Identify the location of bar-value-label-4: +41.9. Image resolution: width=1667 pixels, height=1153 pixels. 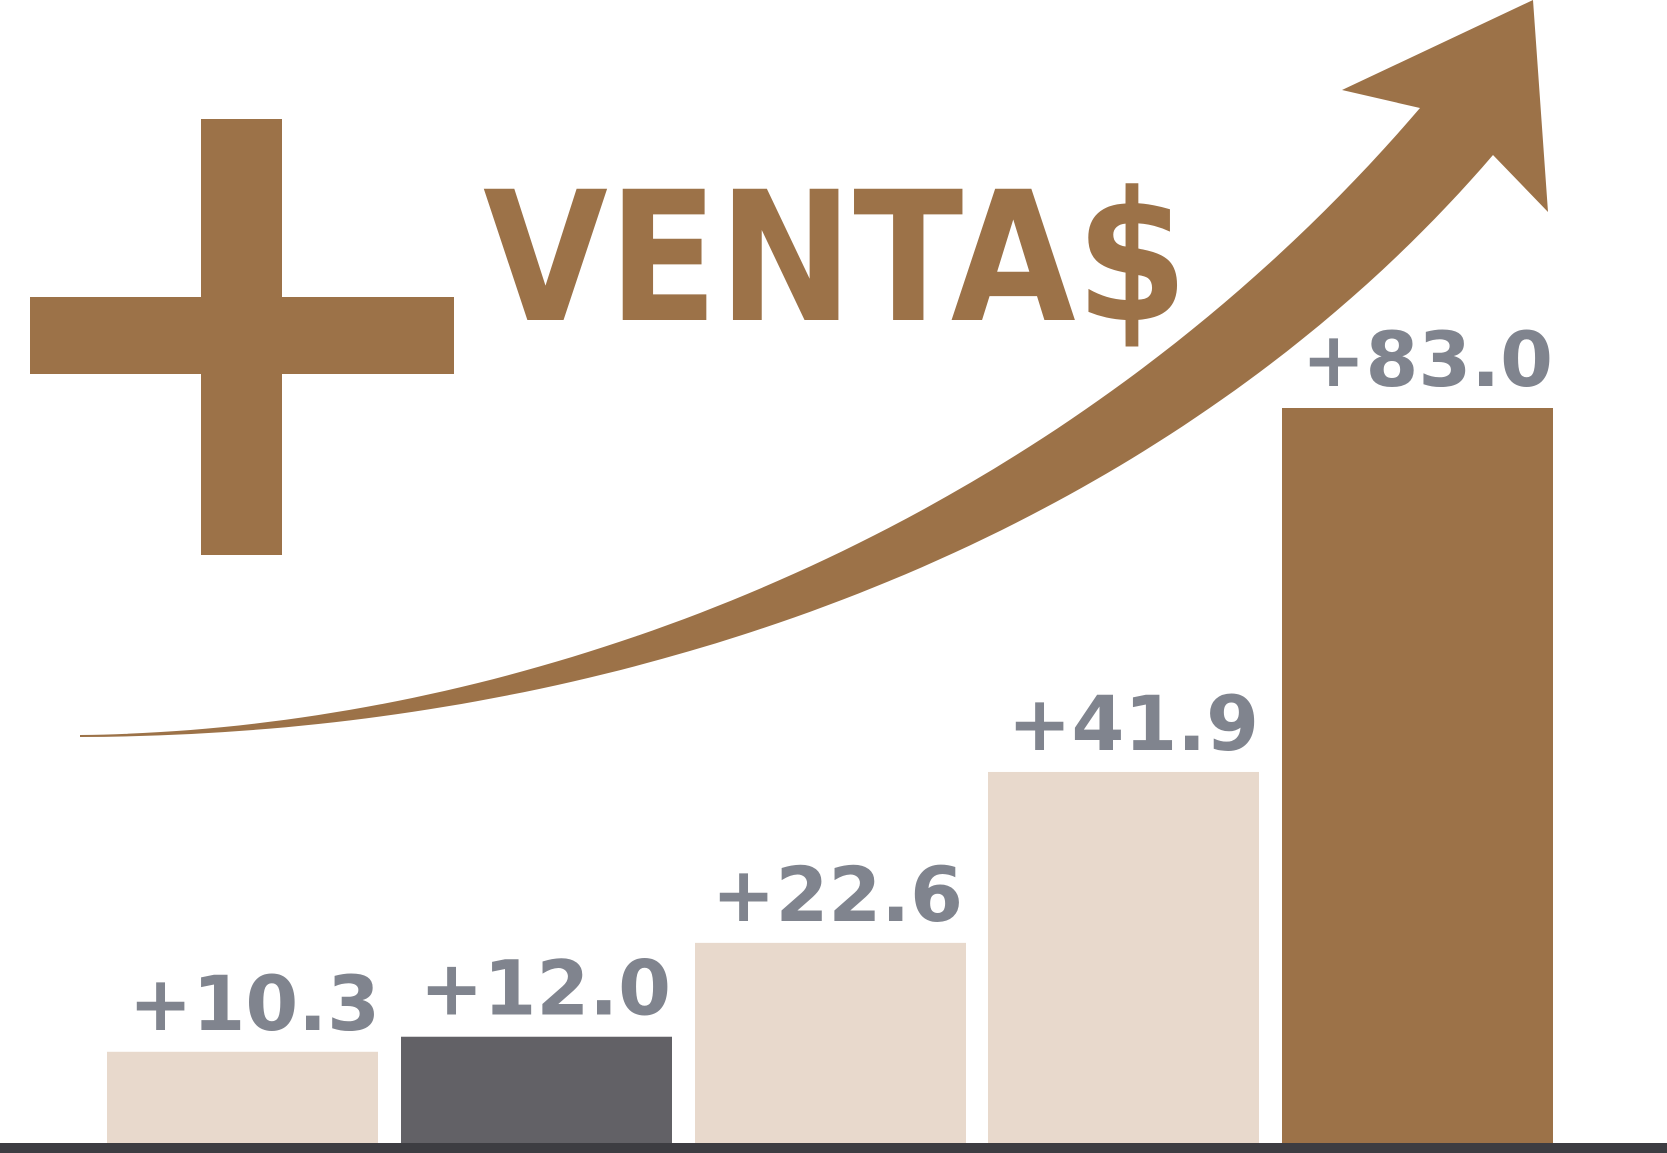
(1133, 723).